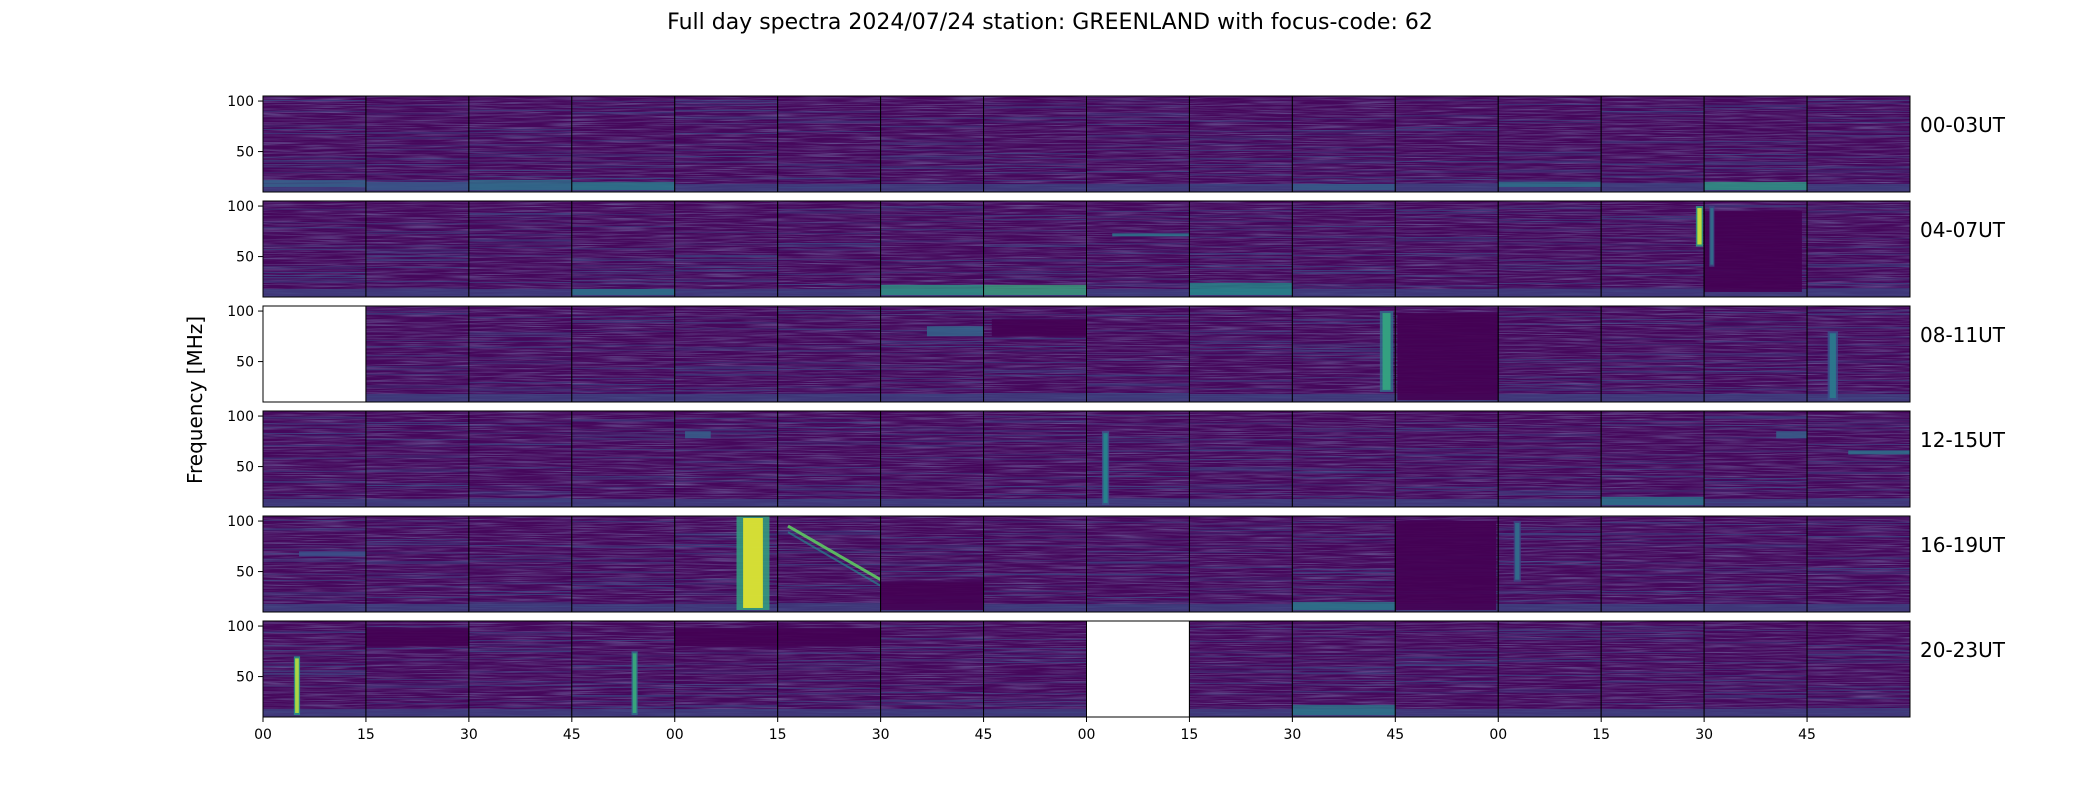  What do you see at coordinates (1963, 230) in the screenshot?
I see `row-label: 04-07UT` at bounding box center [1963, 230].